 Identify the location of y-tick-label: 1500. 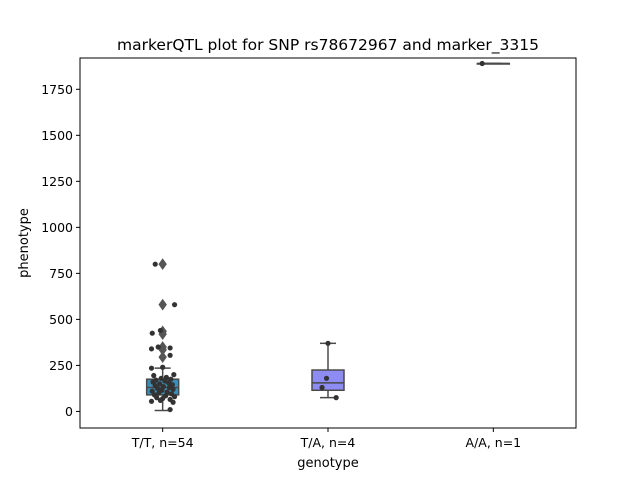
(57, 135).